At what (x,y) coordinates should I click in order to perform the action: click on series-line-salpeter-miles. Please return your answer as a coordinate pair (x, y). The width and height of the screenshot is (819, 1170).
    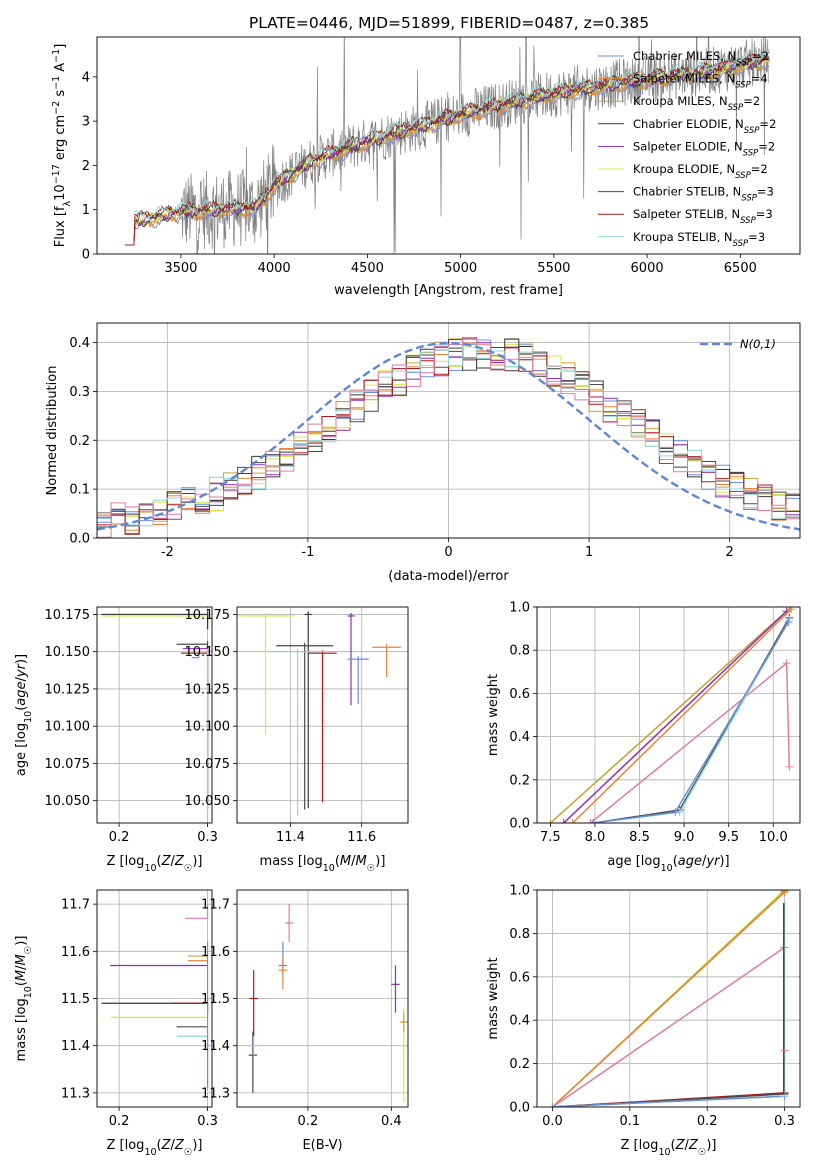
    Looking at the image, I should click on (682, 715).